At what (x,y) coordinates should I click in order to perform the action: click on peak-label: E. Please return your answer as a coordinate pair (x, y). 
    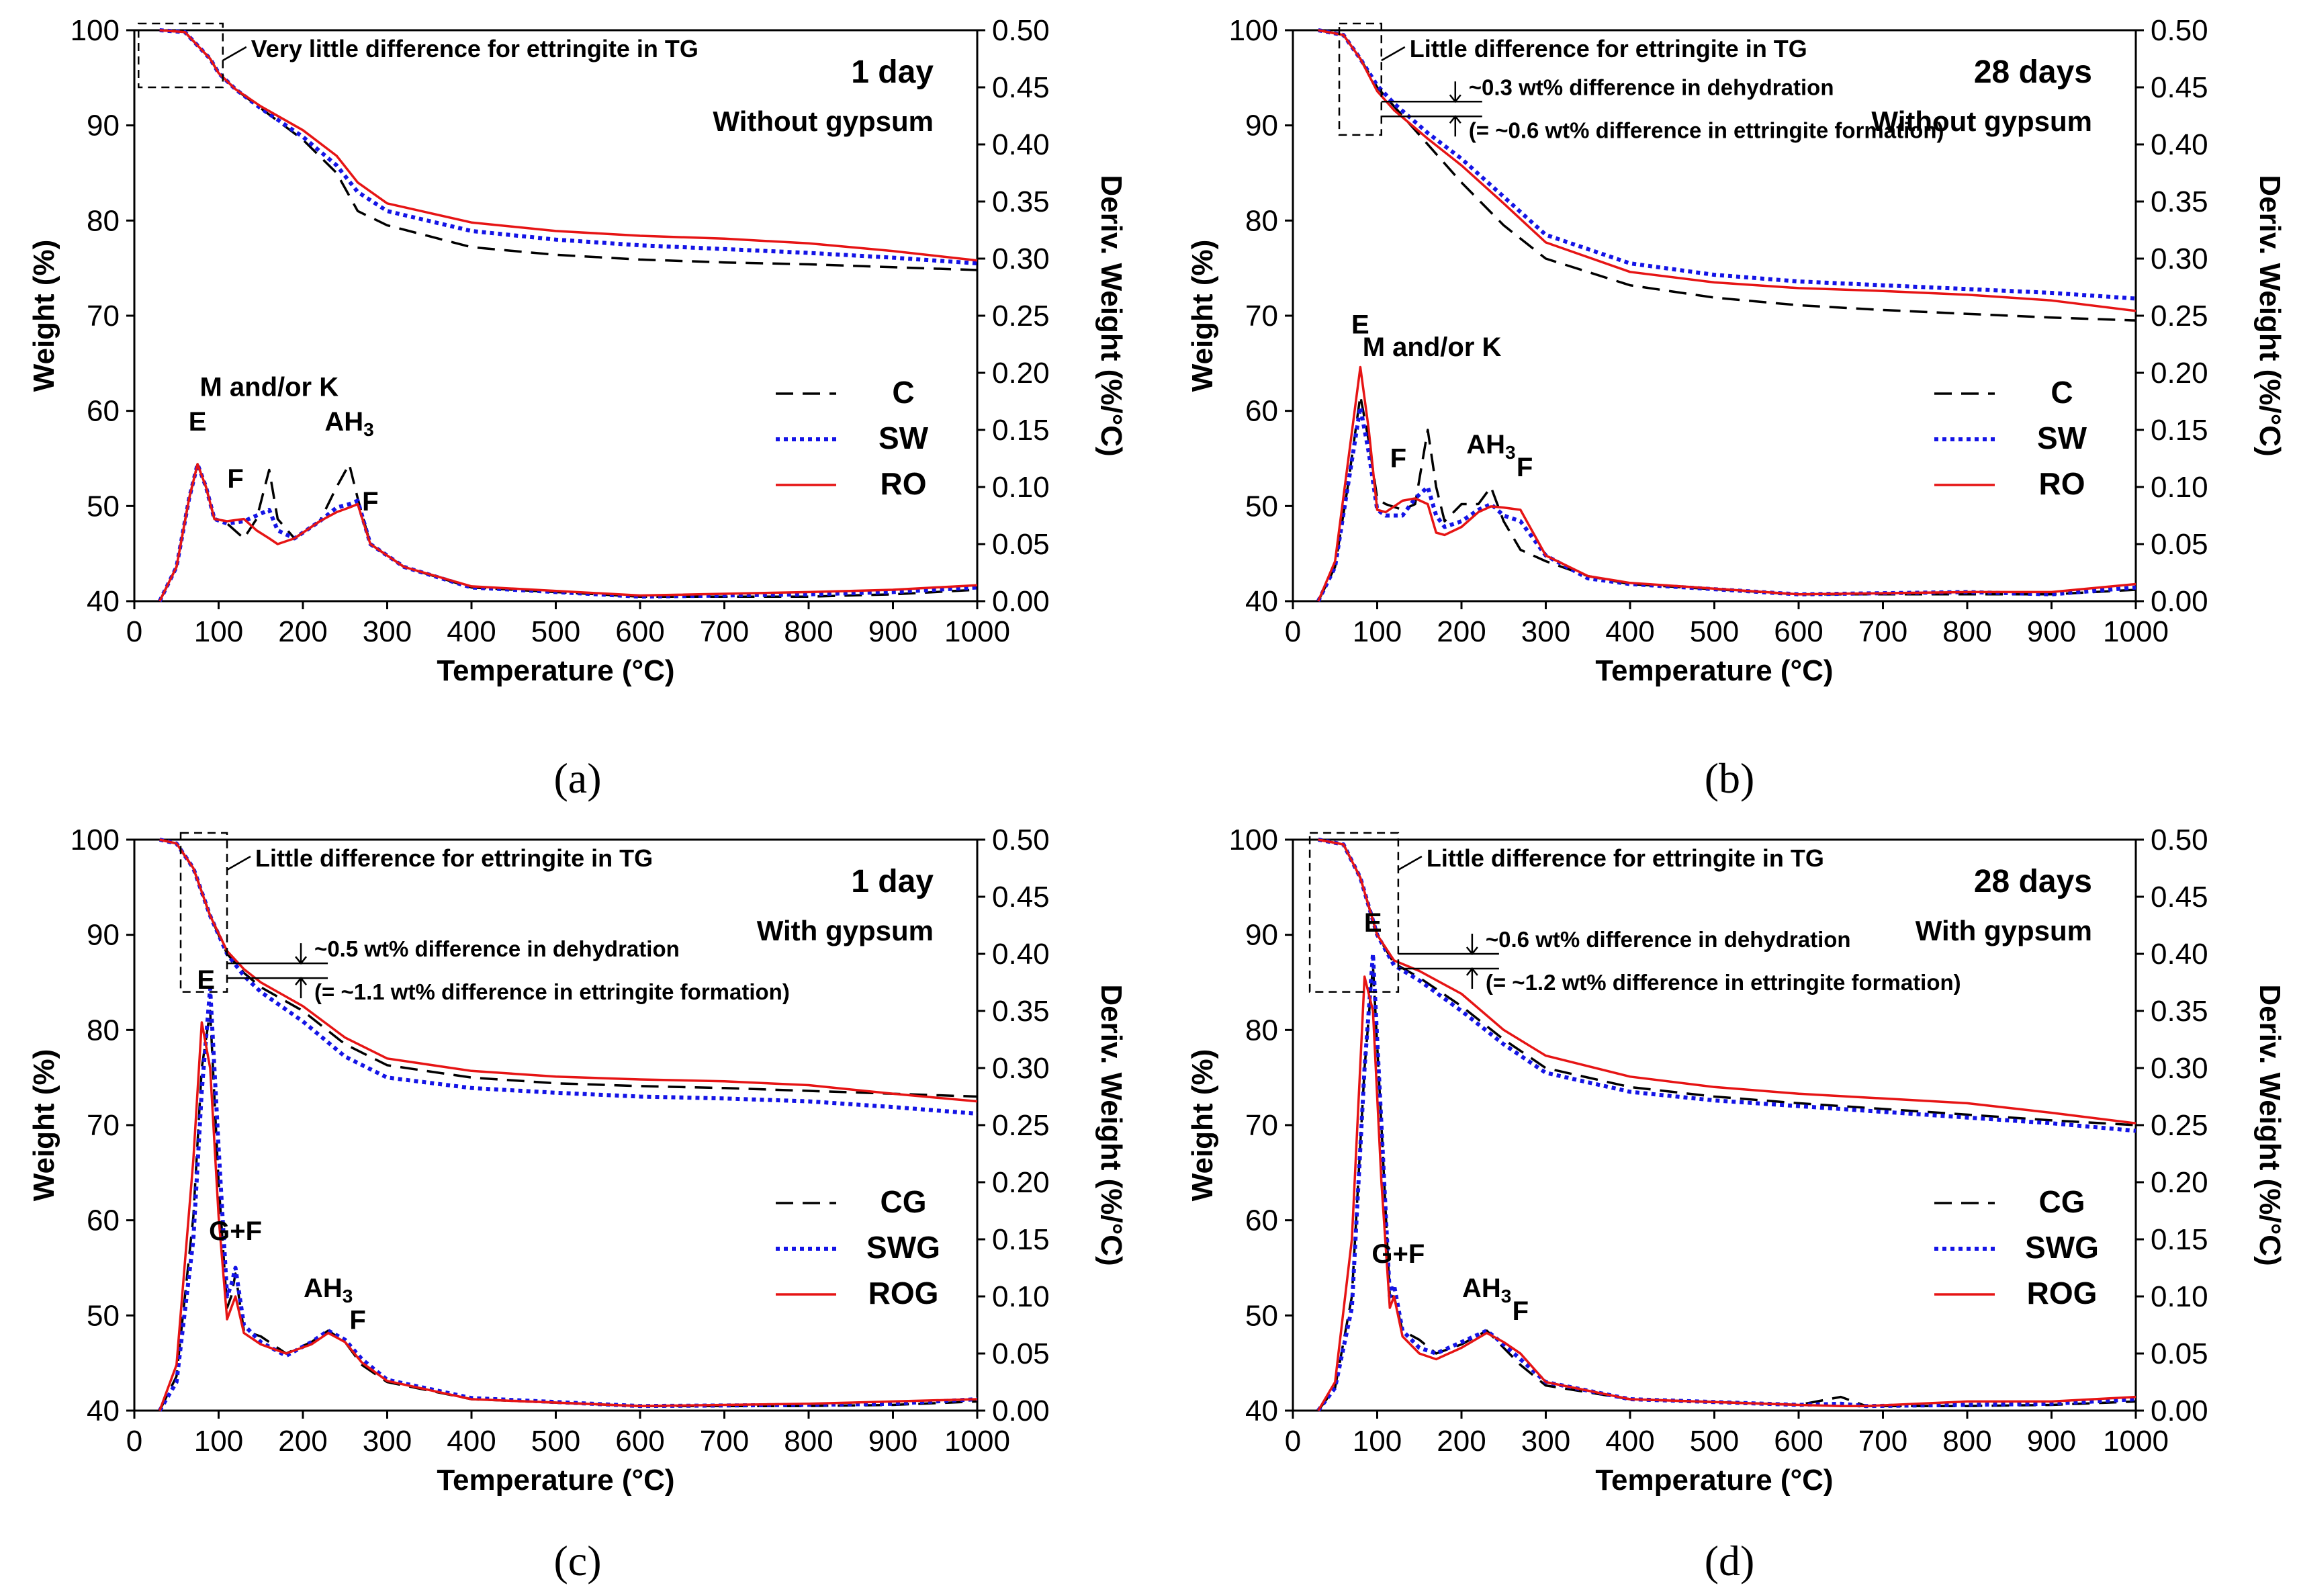
    Looking at the image, I should click on (206, 980).